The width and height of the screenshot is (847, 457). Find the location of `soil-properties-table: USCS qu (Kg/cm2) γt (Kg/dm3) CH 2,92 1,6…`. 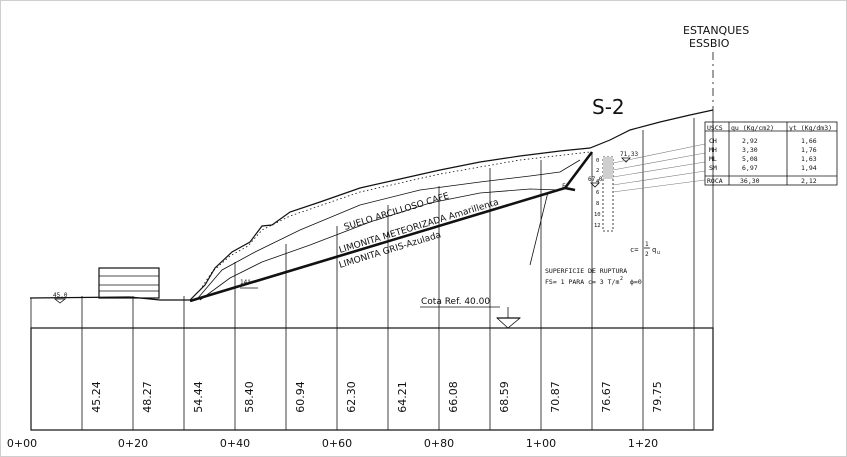

soil-properties-table: USCS qu (Kg/cm2) γt (Kg/dm3) CH 2,92 1,6… is located at coordinates (771, 153).